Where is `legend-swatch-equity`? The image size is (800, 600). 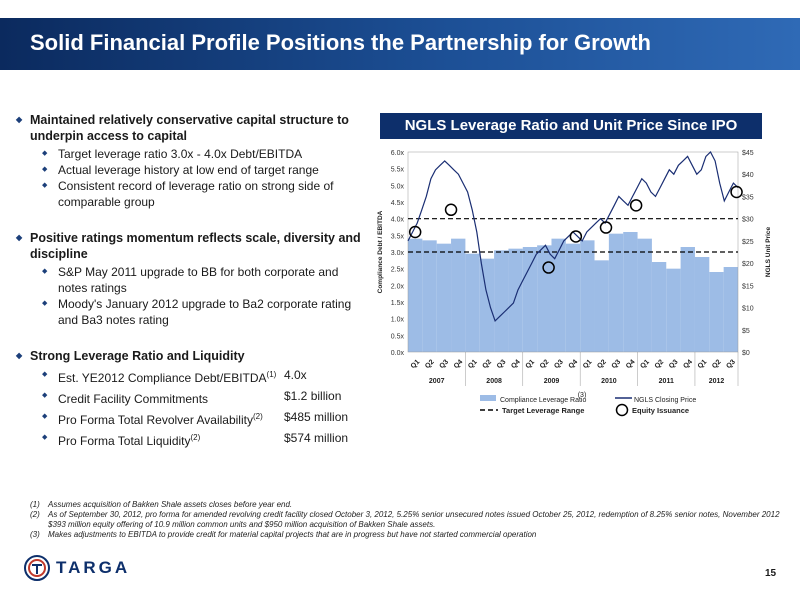
legend-swatch-equity is located at coordinates (622, 410).